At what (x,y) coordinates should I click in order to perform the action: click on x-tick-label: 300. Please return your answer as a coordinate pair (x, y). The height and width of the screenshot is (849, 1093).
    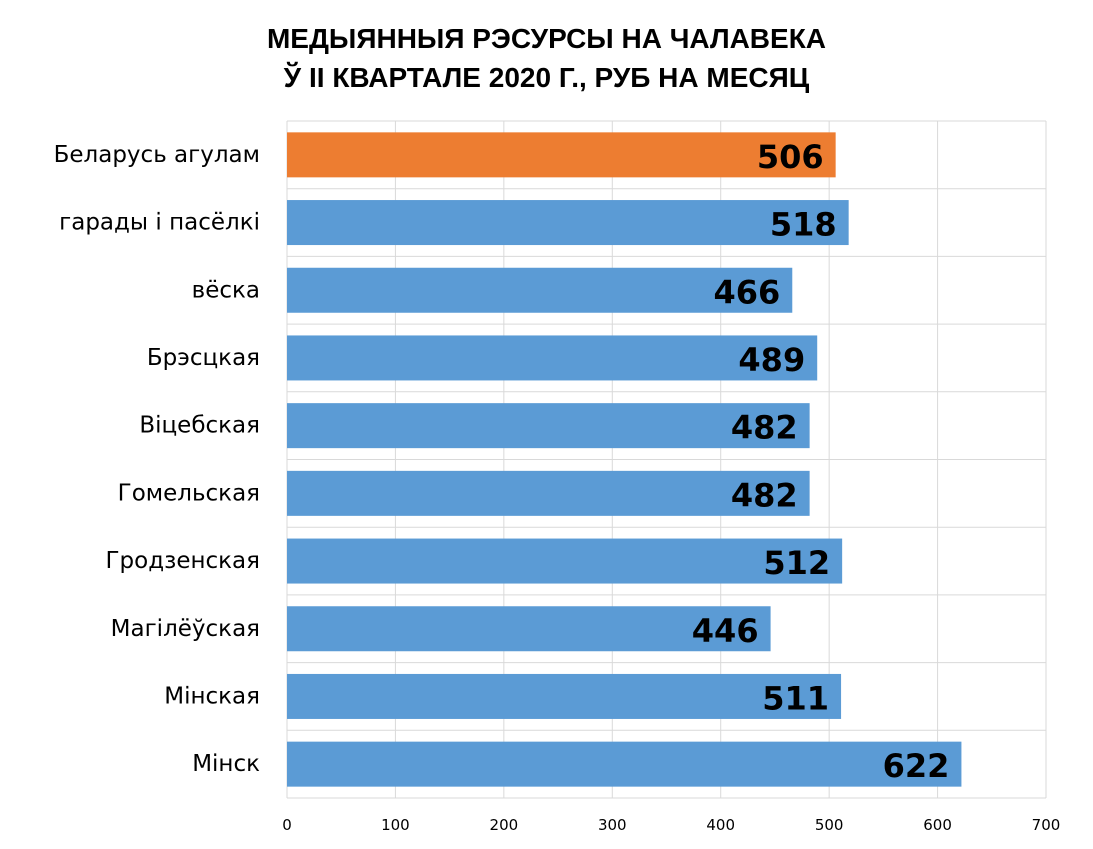
    Looking at the image, I should click on (612, 825).